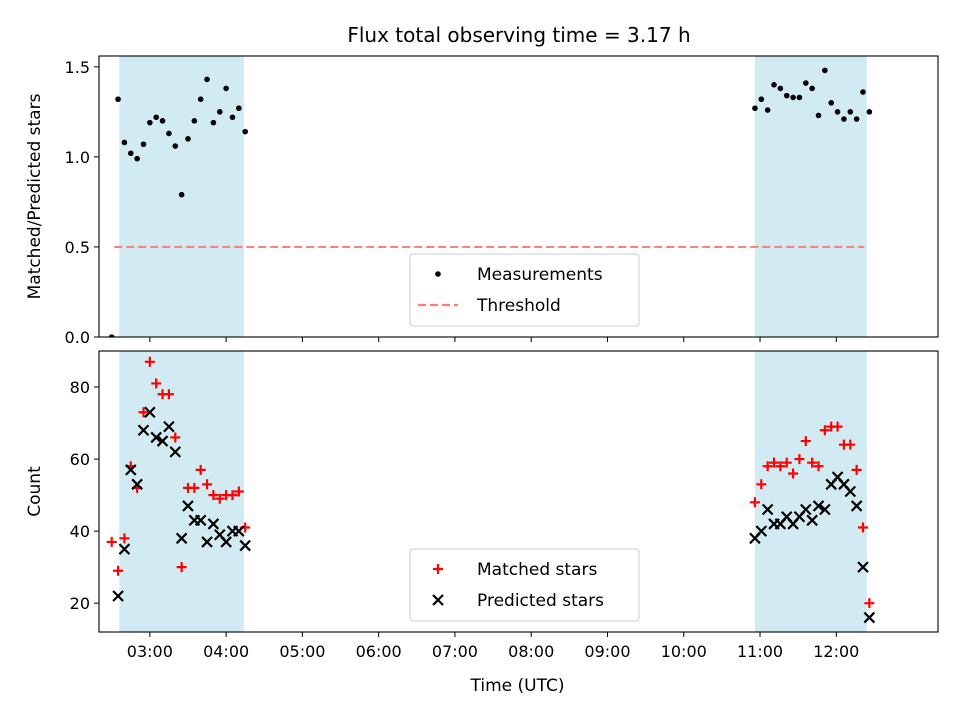 Image resolution: width=960 pixels, height=720 pixels. I want to click on y-tick-label: 80, so click(80, 387).